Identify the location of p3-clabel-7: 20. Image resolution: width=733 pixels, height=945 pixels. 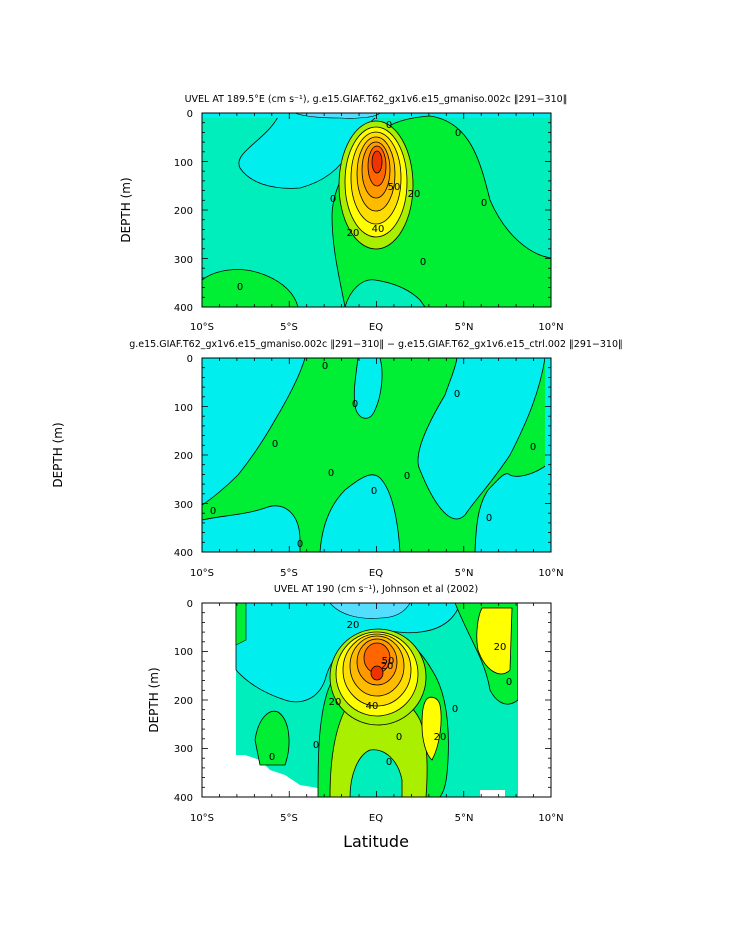
(335, 702).